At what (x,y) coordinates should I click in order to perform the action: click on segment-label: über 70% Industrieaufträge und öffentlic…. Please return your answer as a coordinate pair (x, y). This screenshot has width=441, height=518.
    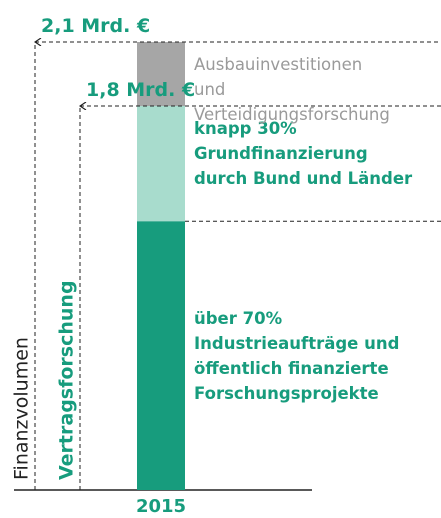
    Looking at the image, I should click on (297, 355).